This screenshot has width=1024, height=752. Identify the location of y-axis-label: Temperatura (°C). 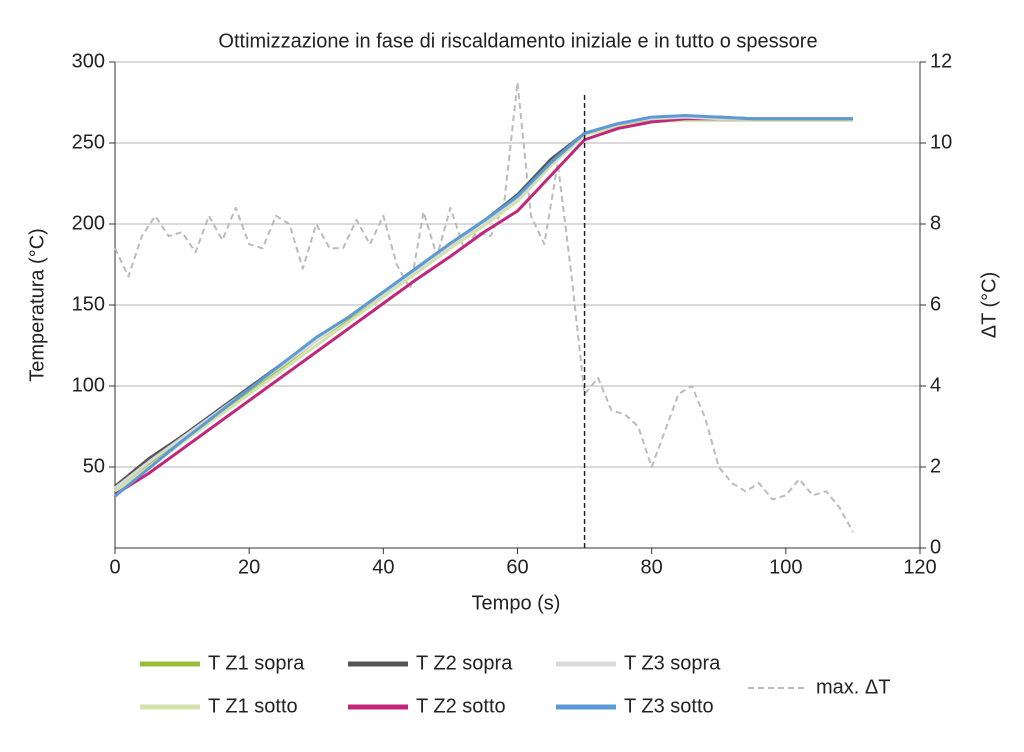
(37, 305).